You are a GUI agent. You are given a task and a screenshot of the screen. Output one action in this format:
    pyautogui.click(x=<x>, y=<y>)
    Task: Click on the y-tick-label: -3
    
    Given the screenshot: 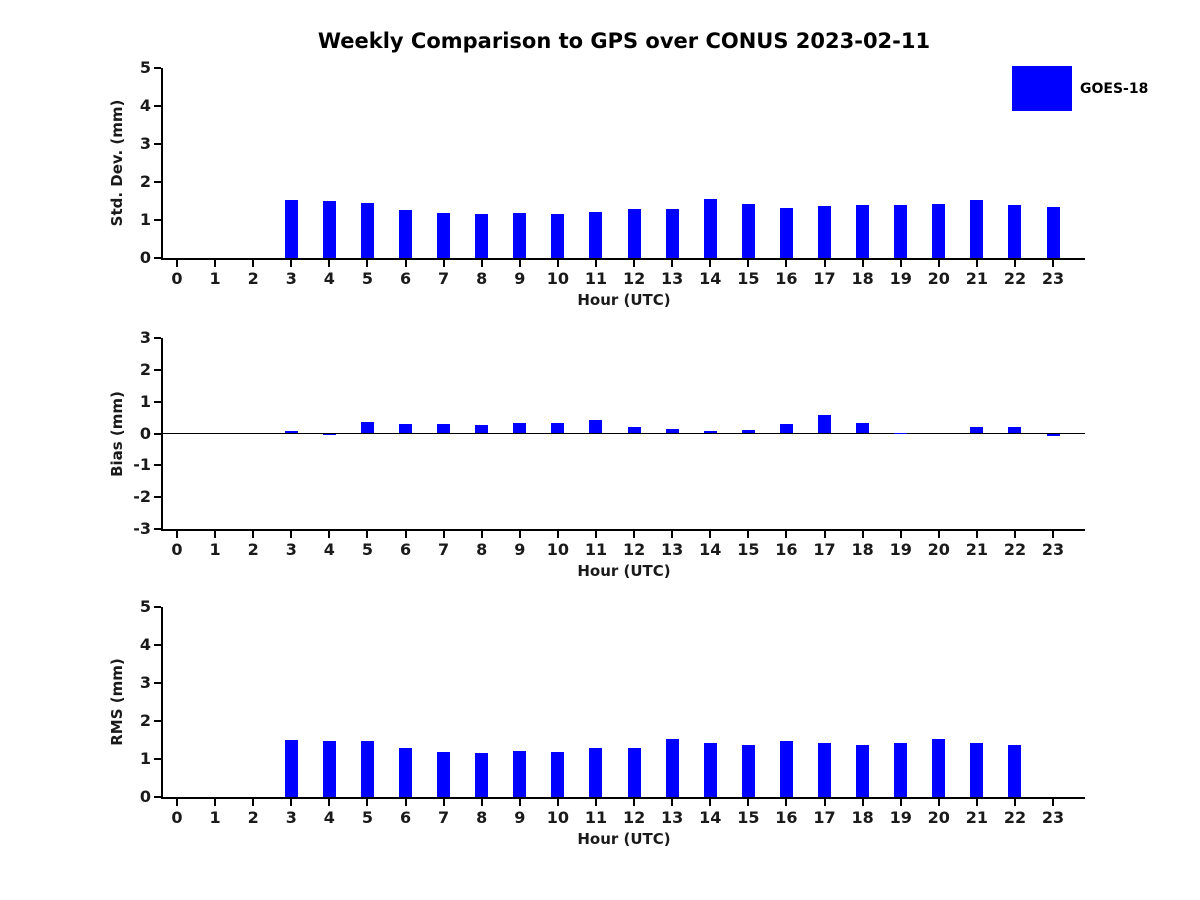 What is the action you would take?
    pyautogui.click(x=142, y=528)
    